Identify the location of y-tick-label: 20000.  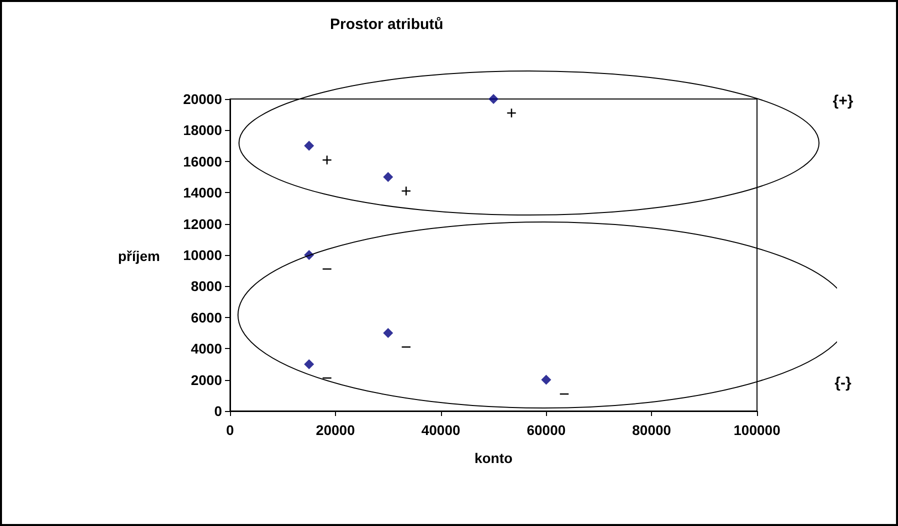
(202, 99).